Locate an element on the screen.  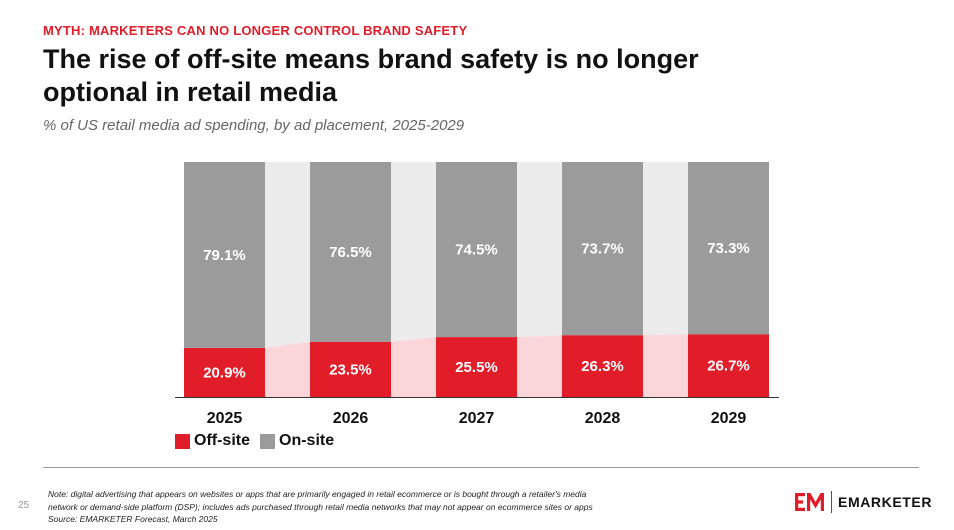
page-number: 25 is located at coordinates (24, 505).